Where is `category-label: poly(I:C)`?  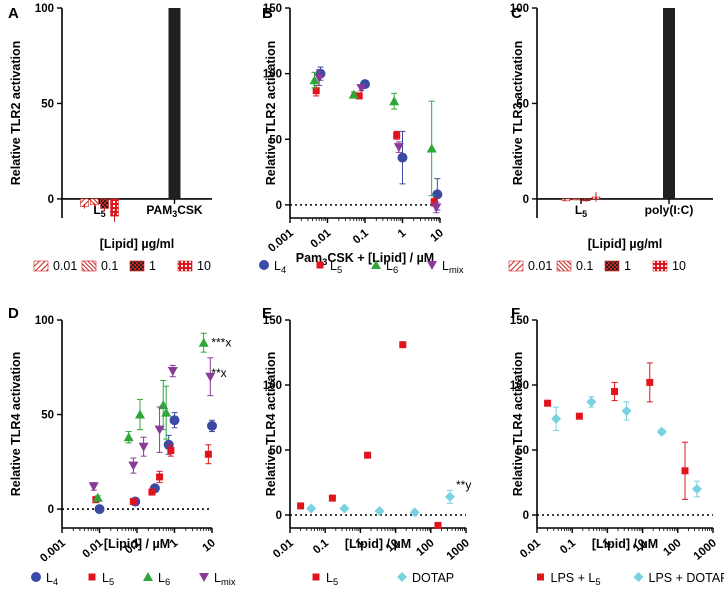 category-label: poly(I:C) is located at coordinates (669, 210).